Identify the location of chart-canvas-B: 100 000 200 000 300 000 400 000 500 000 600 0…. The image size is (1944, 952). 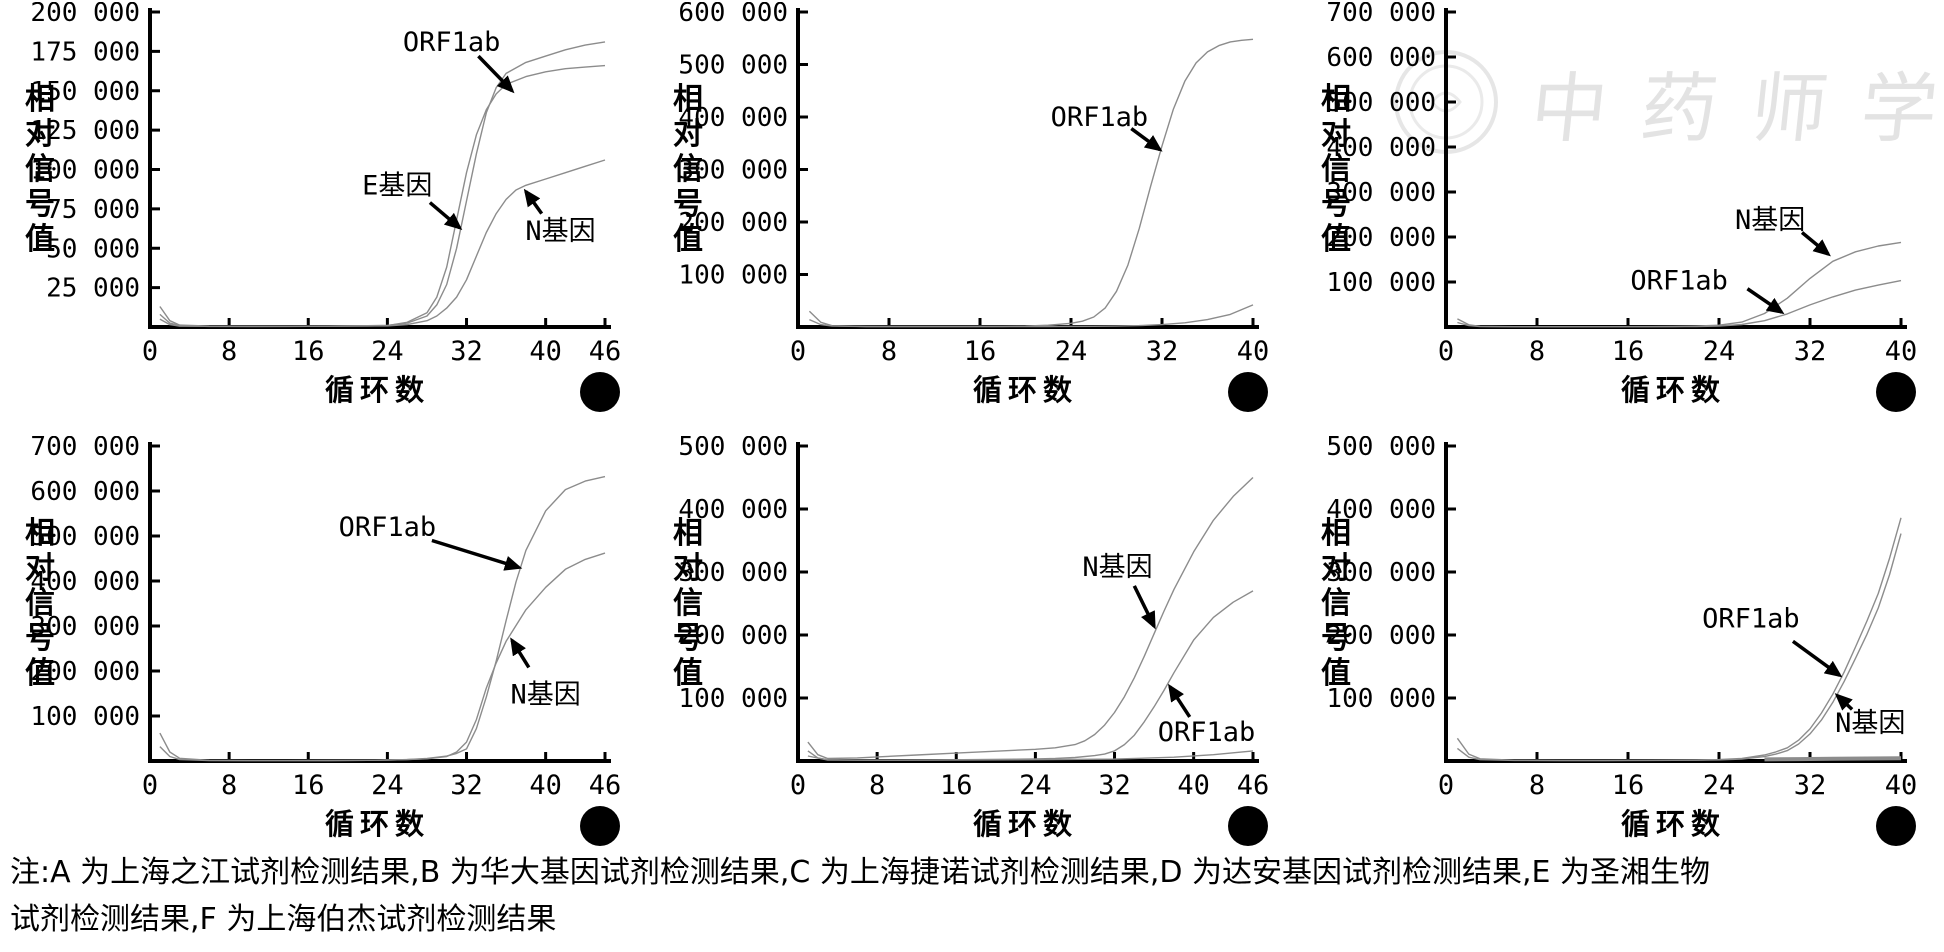
(974, 206).